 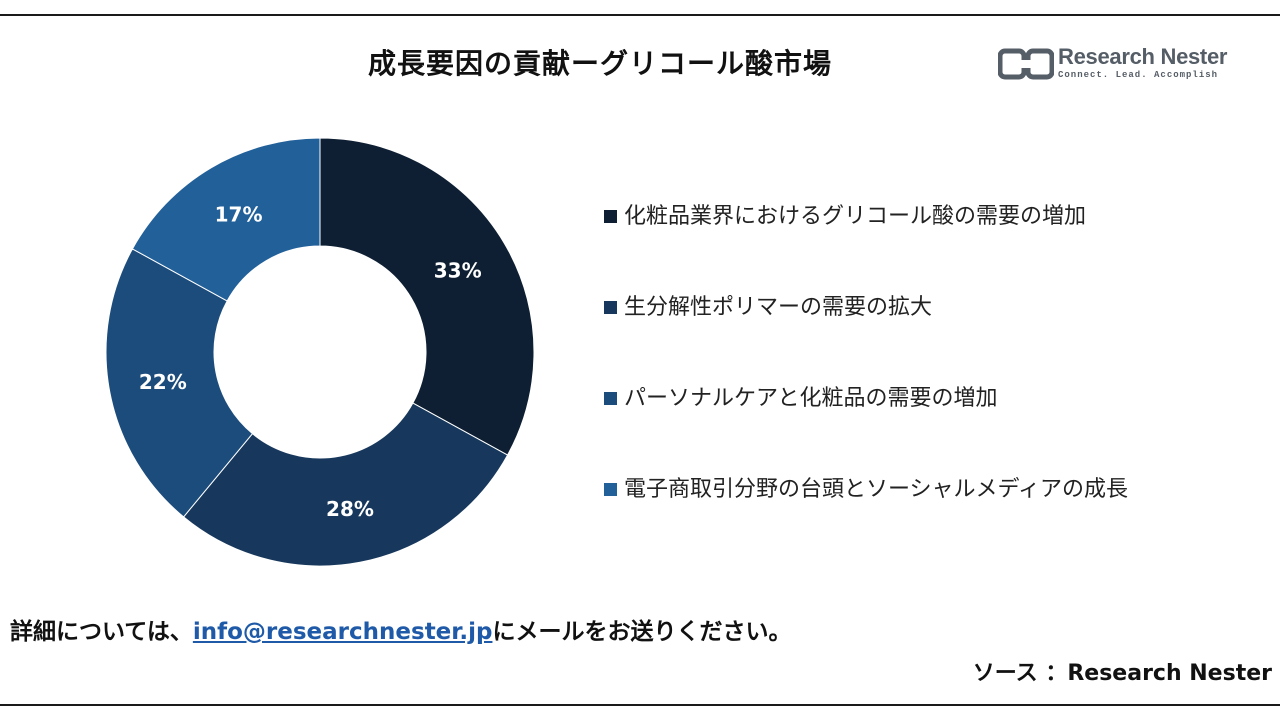 What do you see at coordinates (239, 214) in the screenshot?
I see `slice-value-label: 17%` at bounding box center [239, 214].